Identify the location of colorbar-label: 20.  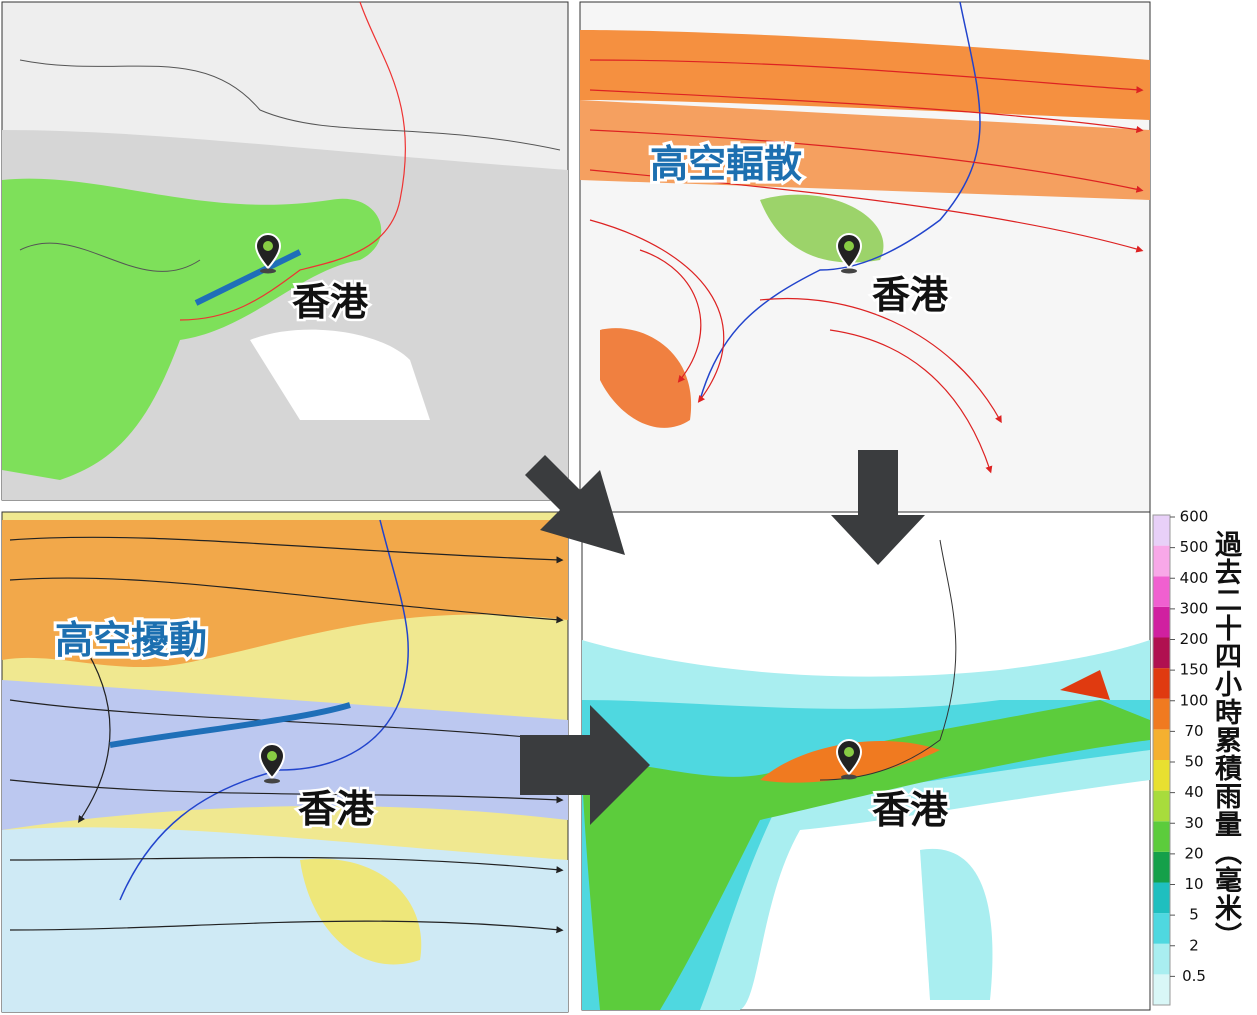
(1193, 853).